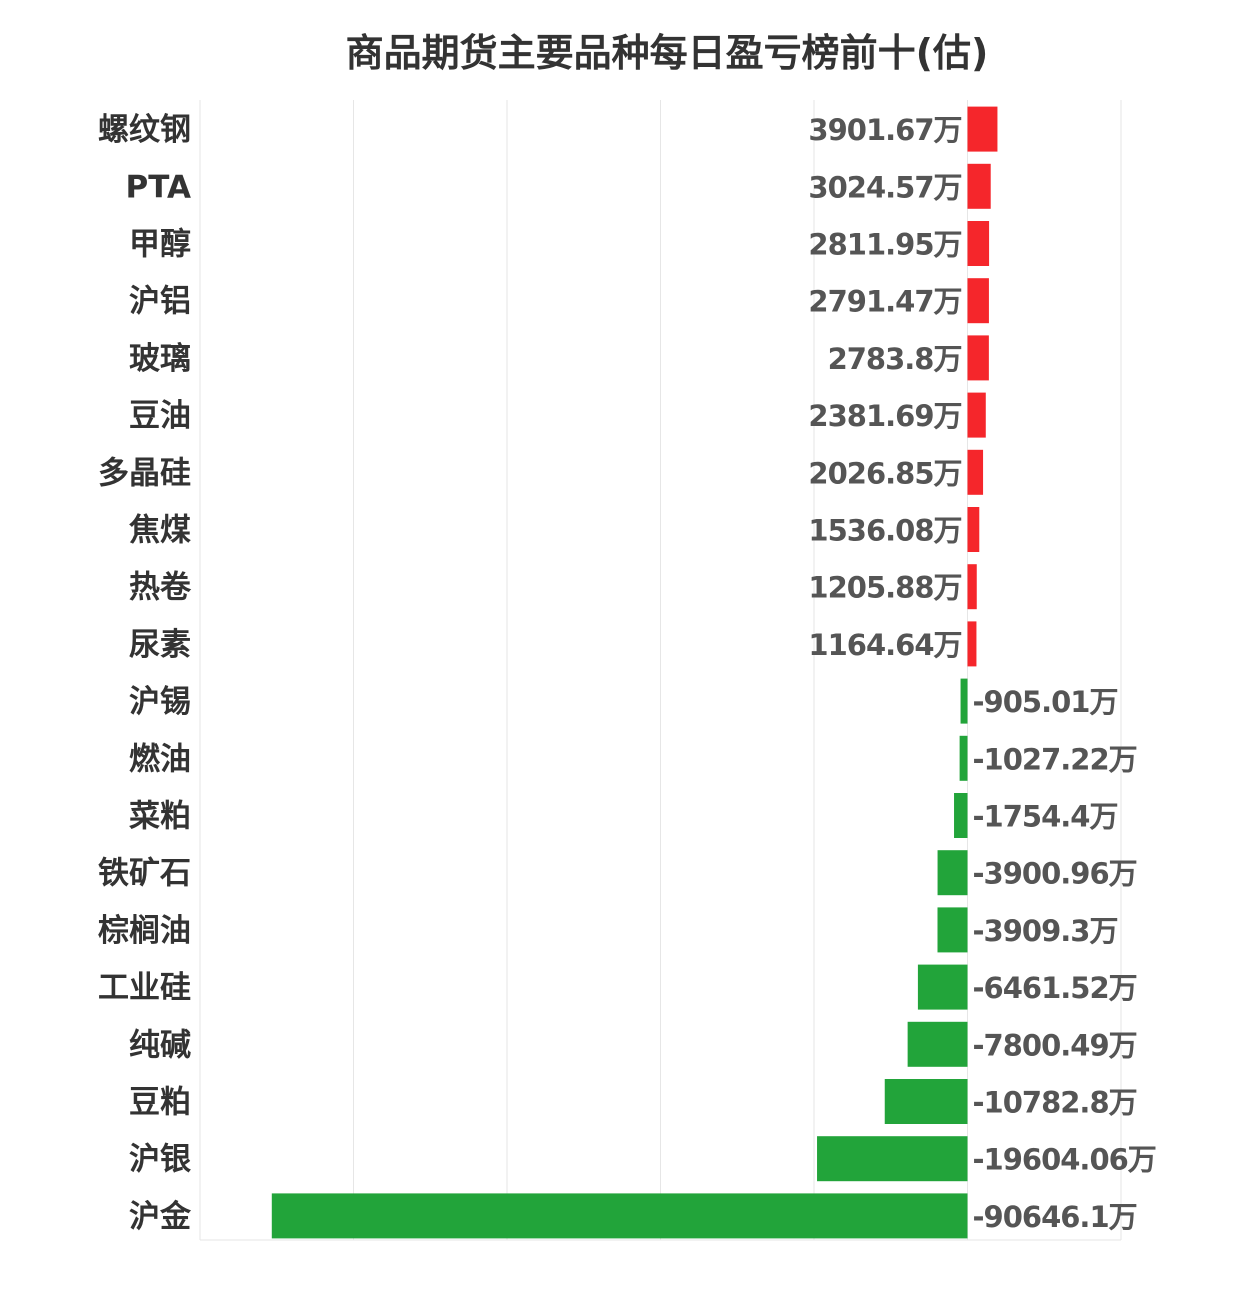 This screenshot has width=1246, height=1300. Describe the element at coordinates (144, 874) in the screenshot. I see `category-label: 铁矿石` at that location.